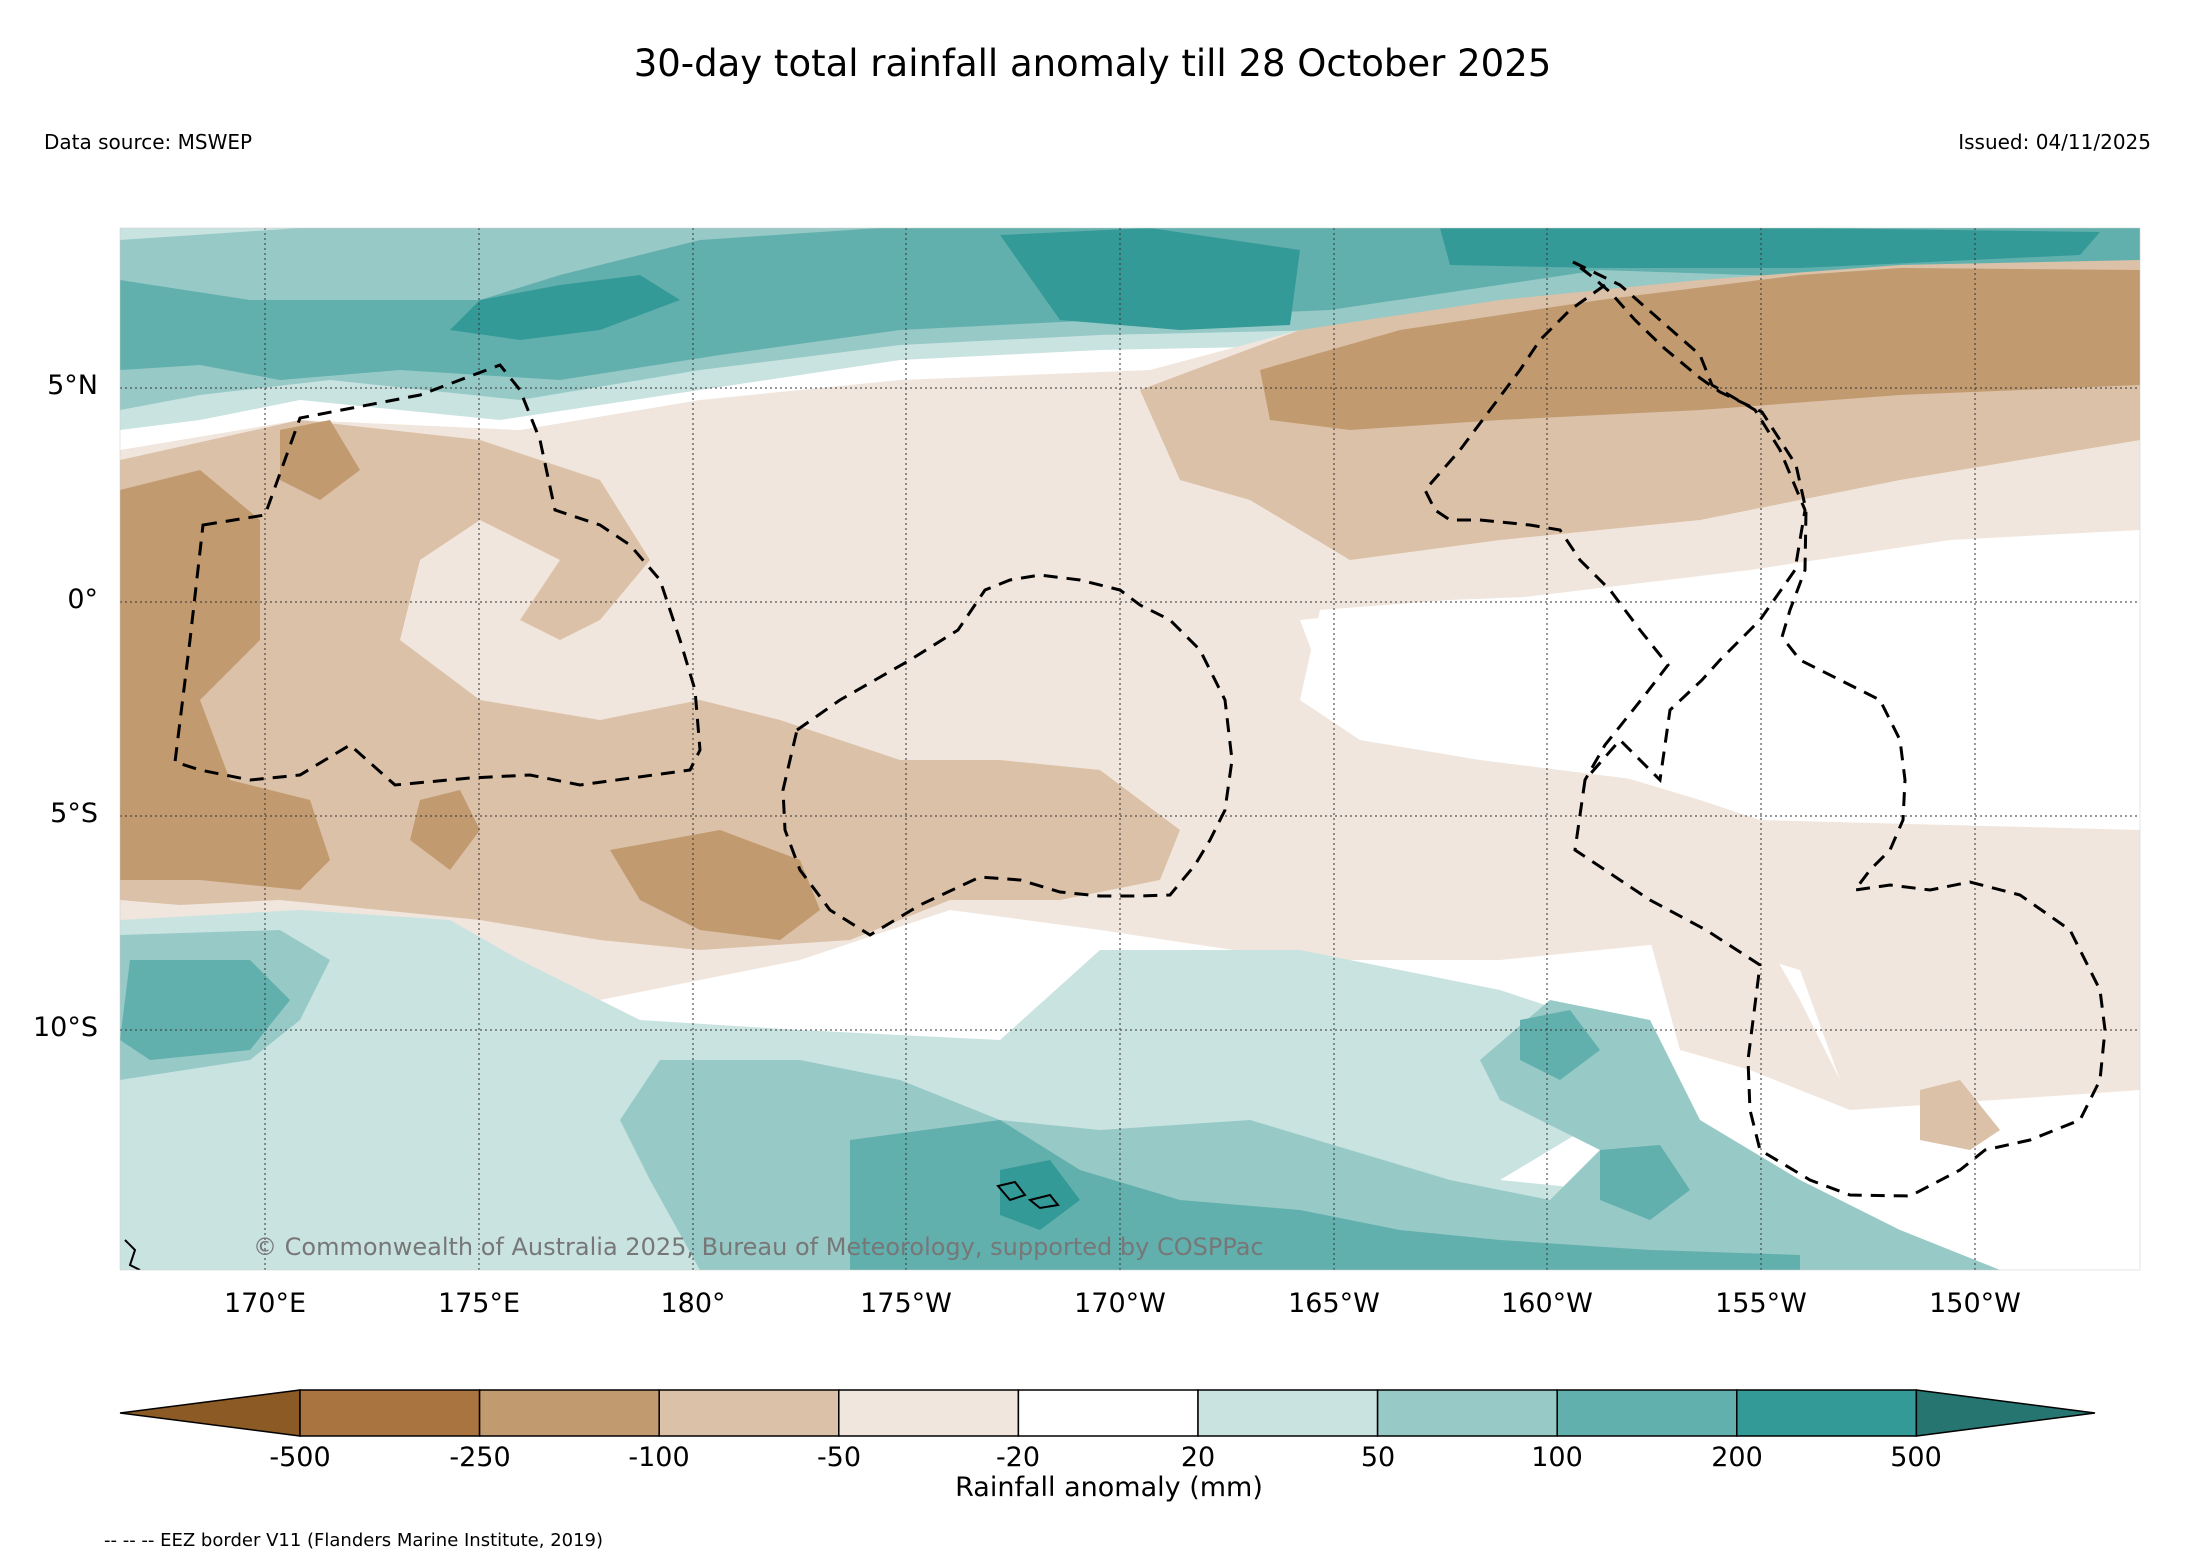 The image size is (2185, 1563). I want to click on colorbar-title: Rainfall anomaly (mm), so click(1109, 1487).